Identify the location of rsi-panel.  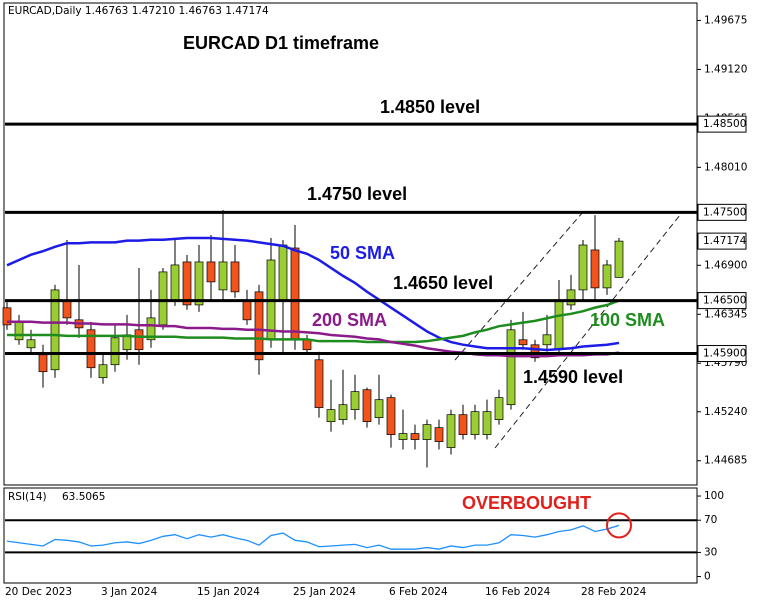
(350, 535).